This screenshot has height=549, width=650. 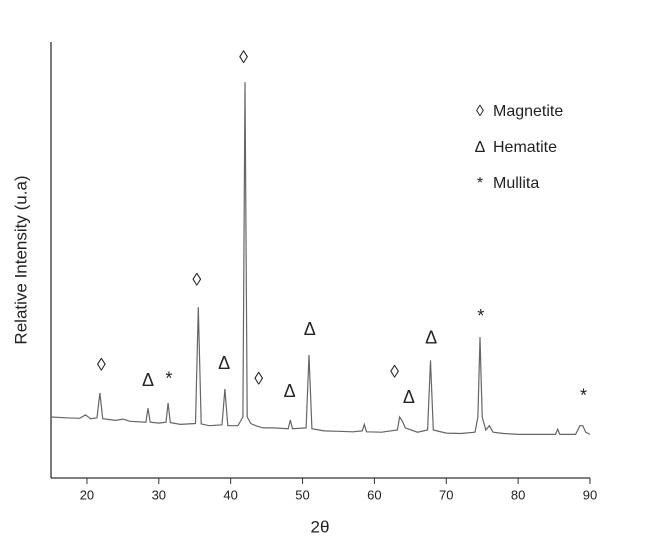 I want to click on x-tick-label: 70, so click(x=446, y=494).